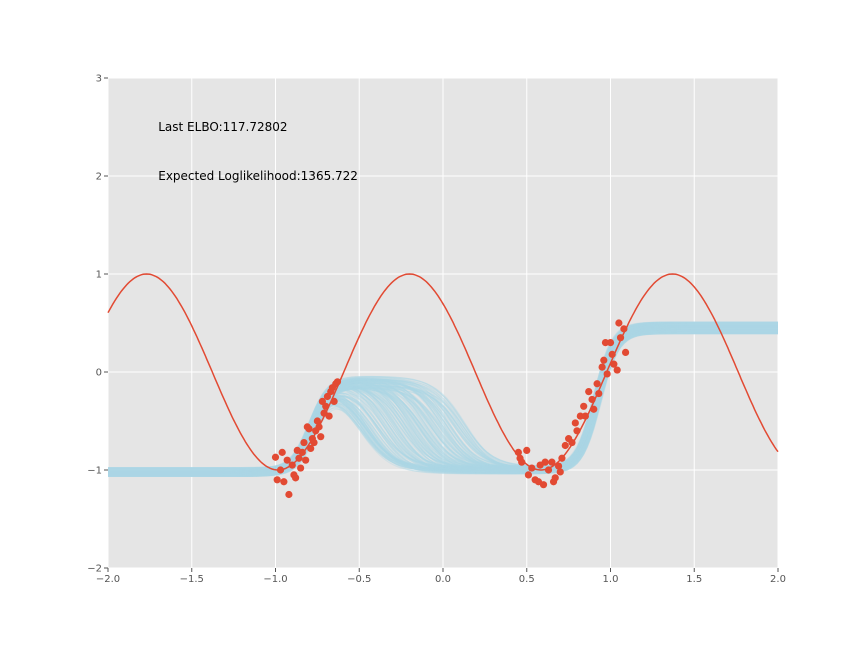 The image size is (864, 648). Describe the element at coordinates (222, 127) in the screenshot. I see `elbo-annotation: Last ELBO:117.72802` at that location.